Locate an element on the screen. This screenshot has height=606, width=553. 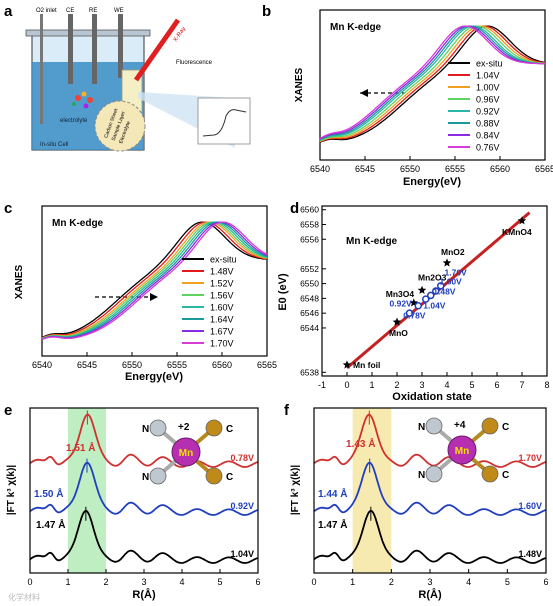
xanes-inset-box is located at coordinates (224, 121).